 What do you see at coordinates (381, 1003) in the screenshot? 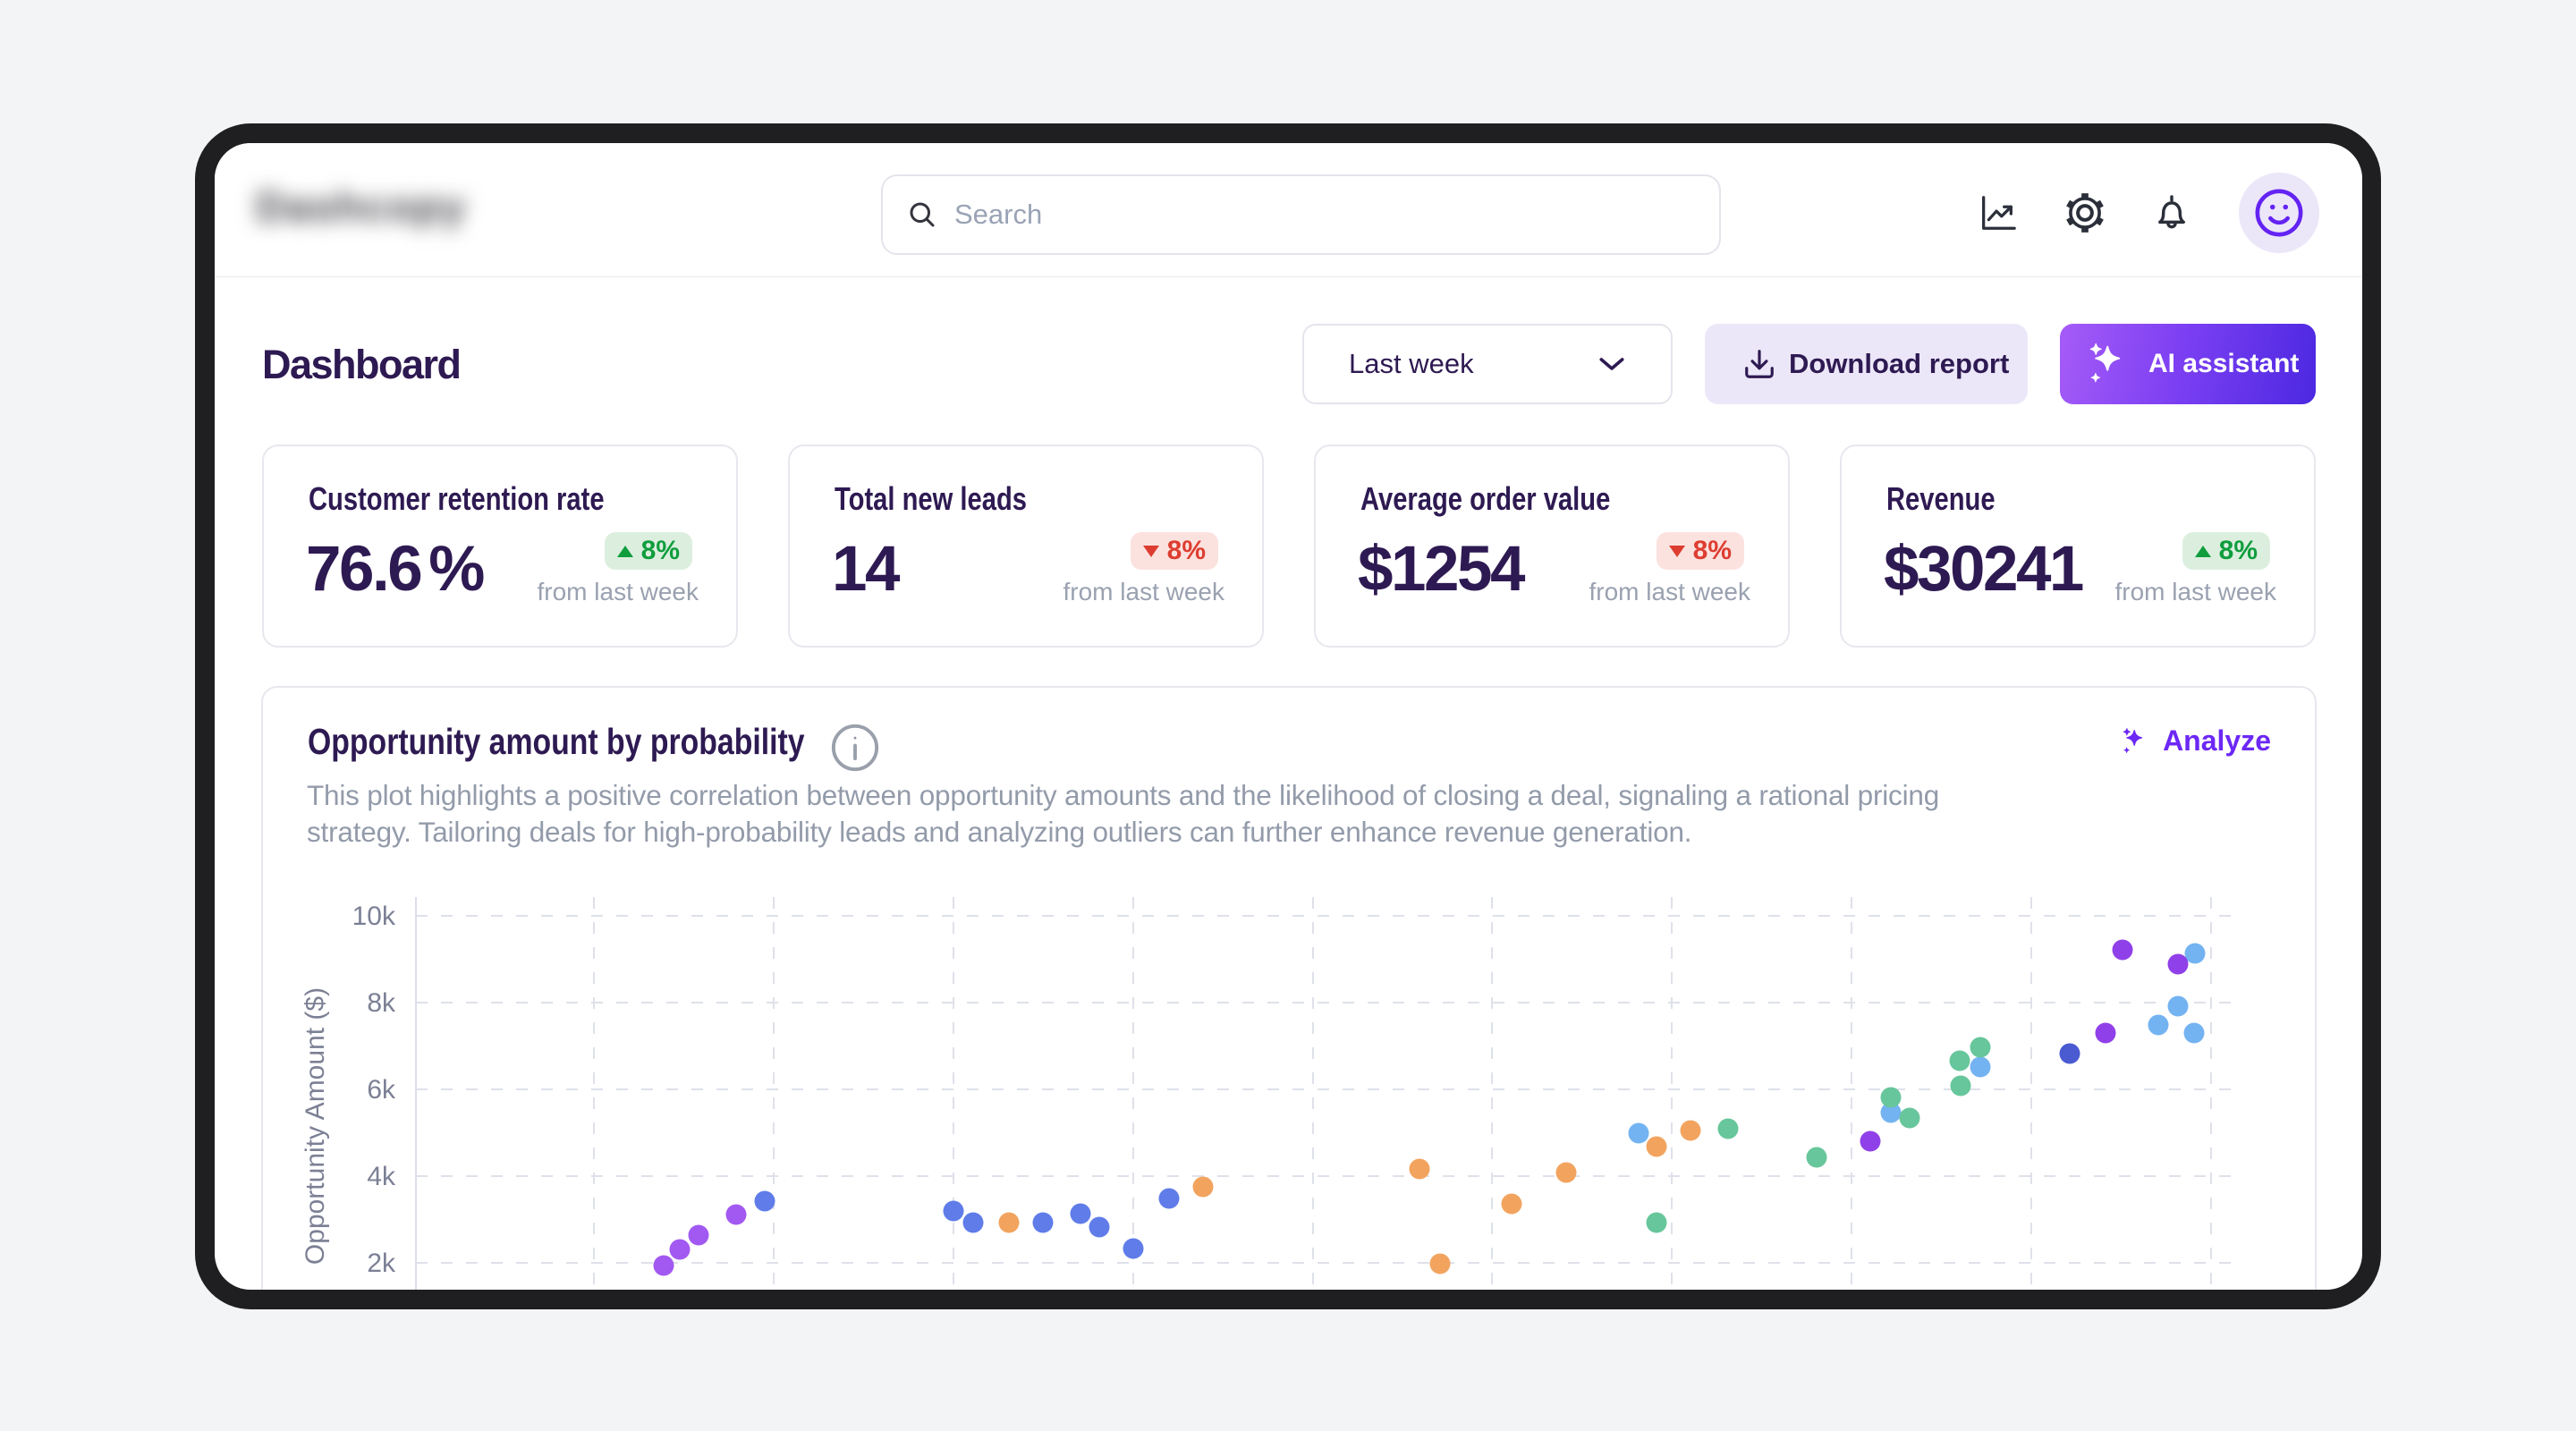
I see `svg-text: 8k` at bounding box center [381, 1003].